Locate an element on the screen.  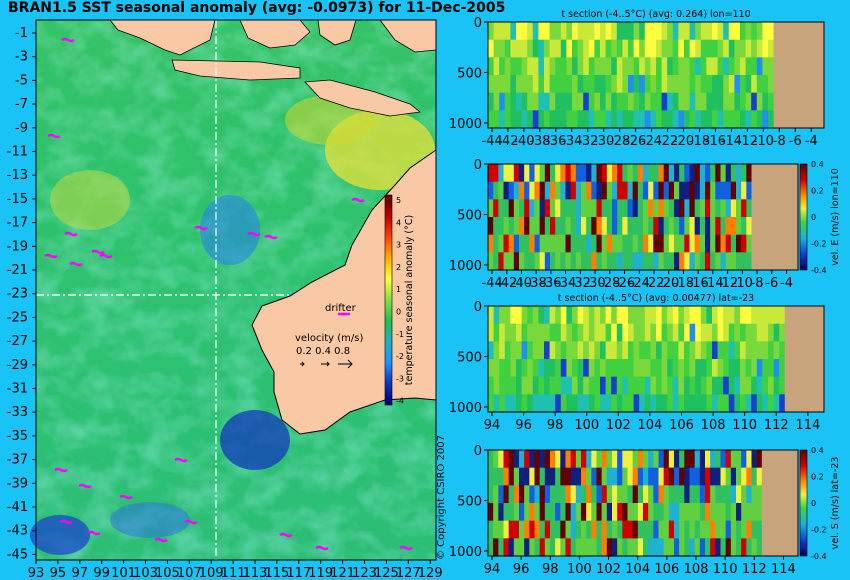
y-tick-label: 0 is located at coordinates (478, 165).